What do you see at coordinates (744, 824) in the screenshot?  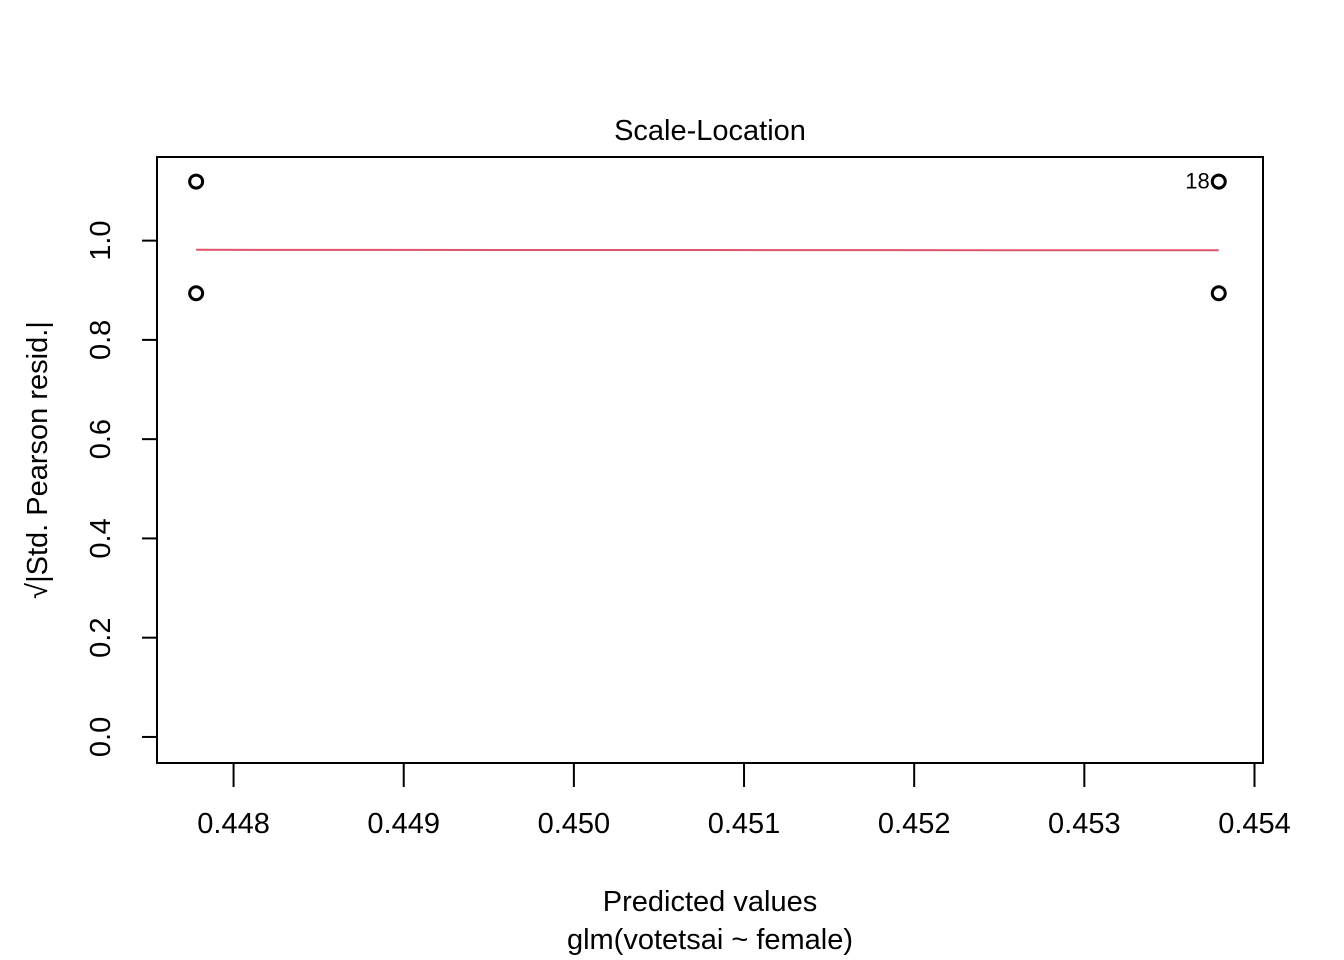 I see `x-tick-label: 0.451` at bounding box center [744, 824].